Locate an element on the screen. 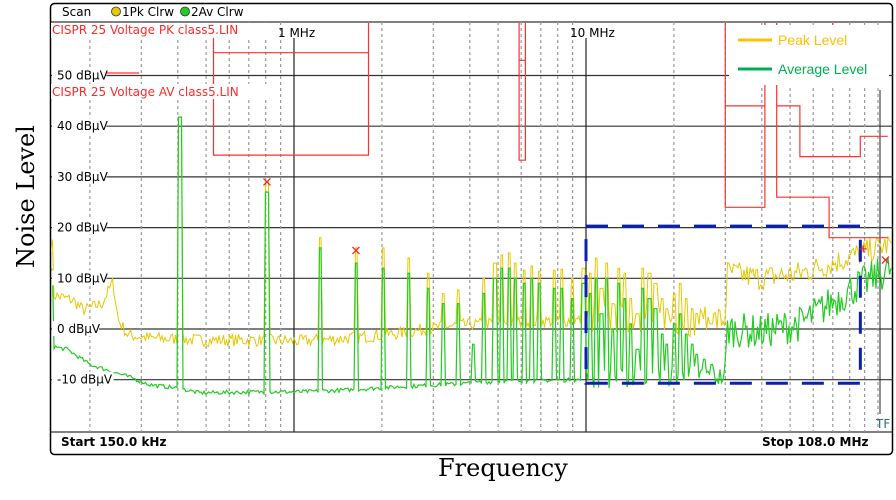 Image resolution: width=896 pixels, height=500 pixels. trace2-indicator-icon is located at coordinates (185, 11).